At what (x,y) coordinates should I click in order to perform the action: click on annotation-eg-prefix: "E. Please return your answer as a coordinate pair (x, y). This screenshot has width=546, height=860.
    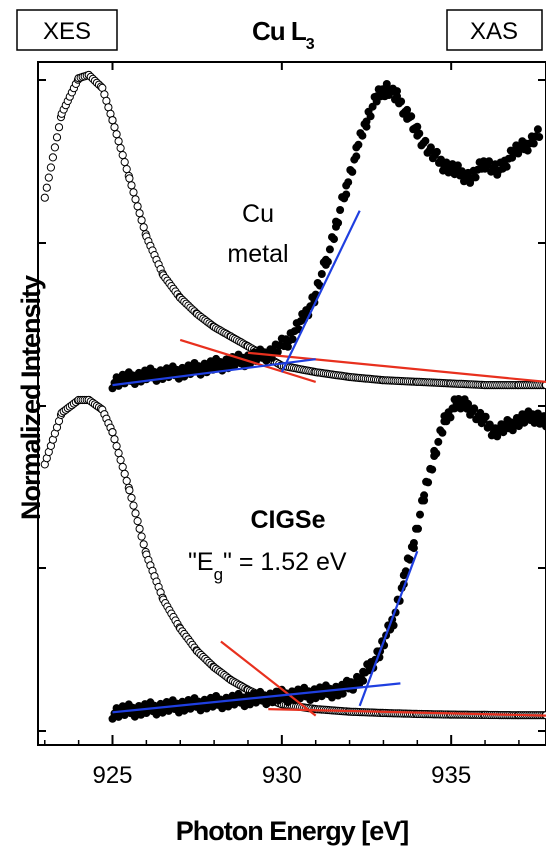
    Looking at the image, I should click on (201, 562).